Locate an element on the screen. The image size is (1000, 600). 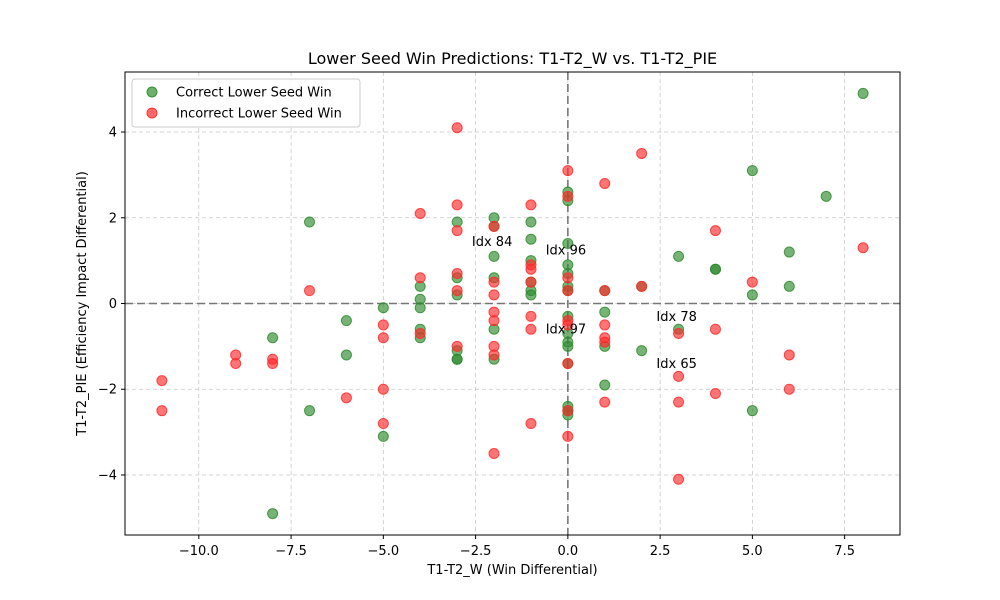
point-annotation: Idx 97 is located at coordinates (566, 330).